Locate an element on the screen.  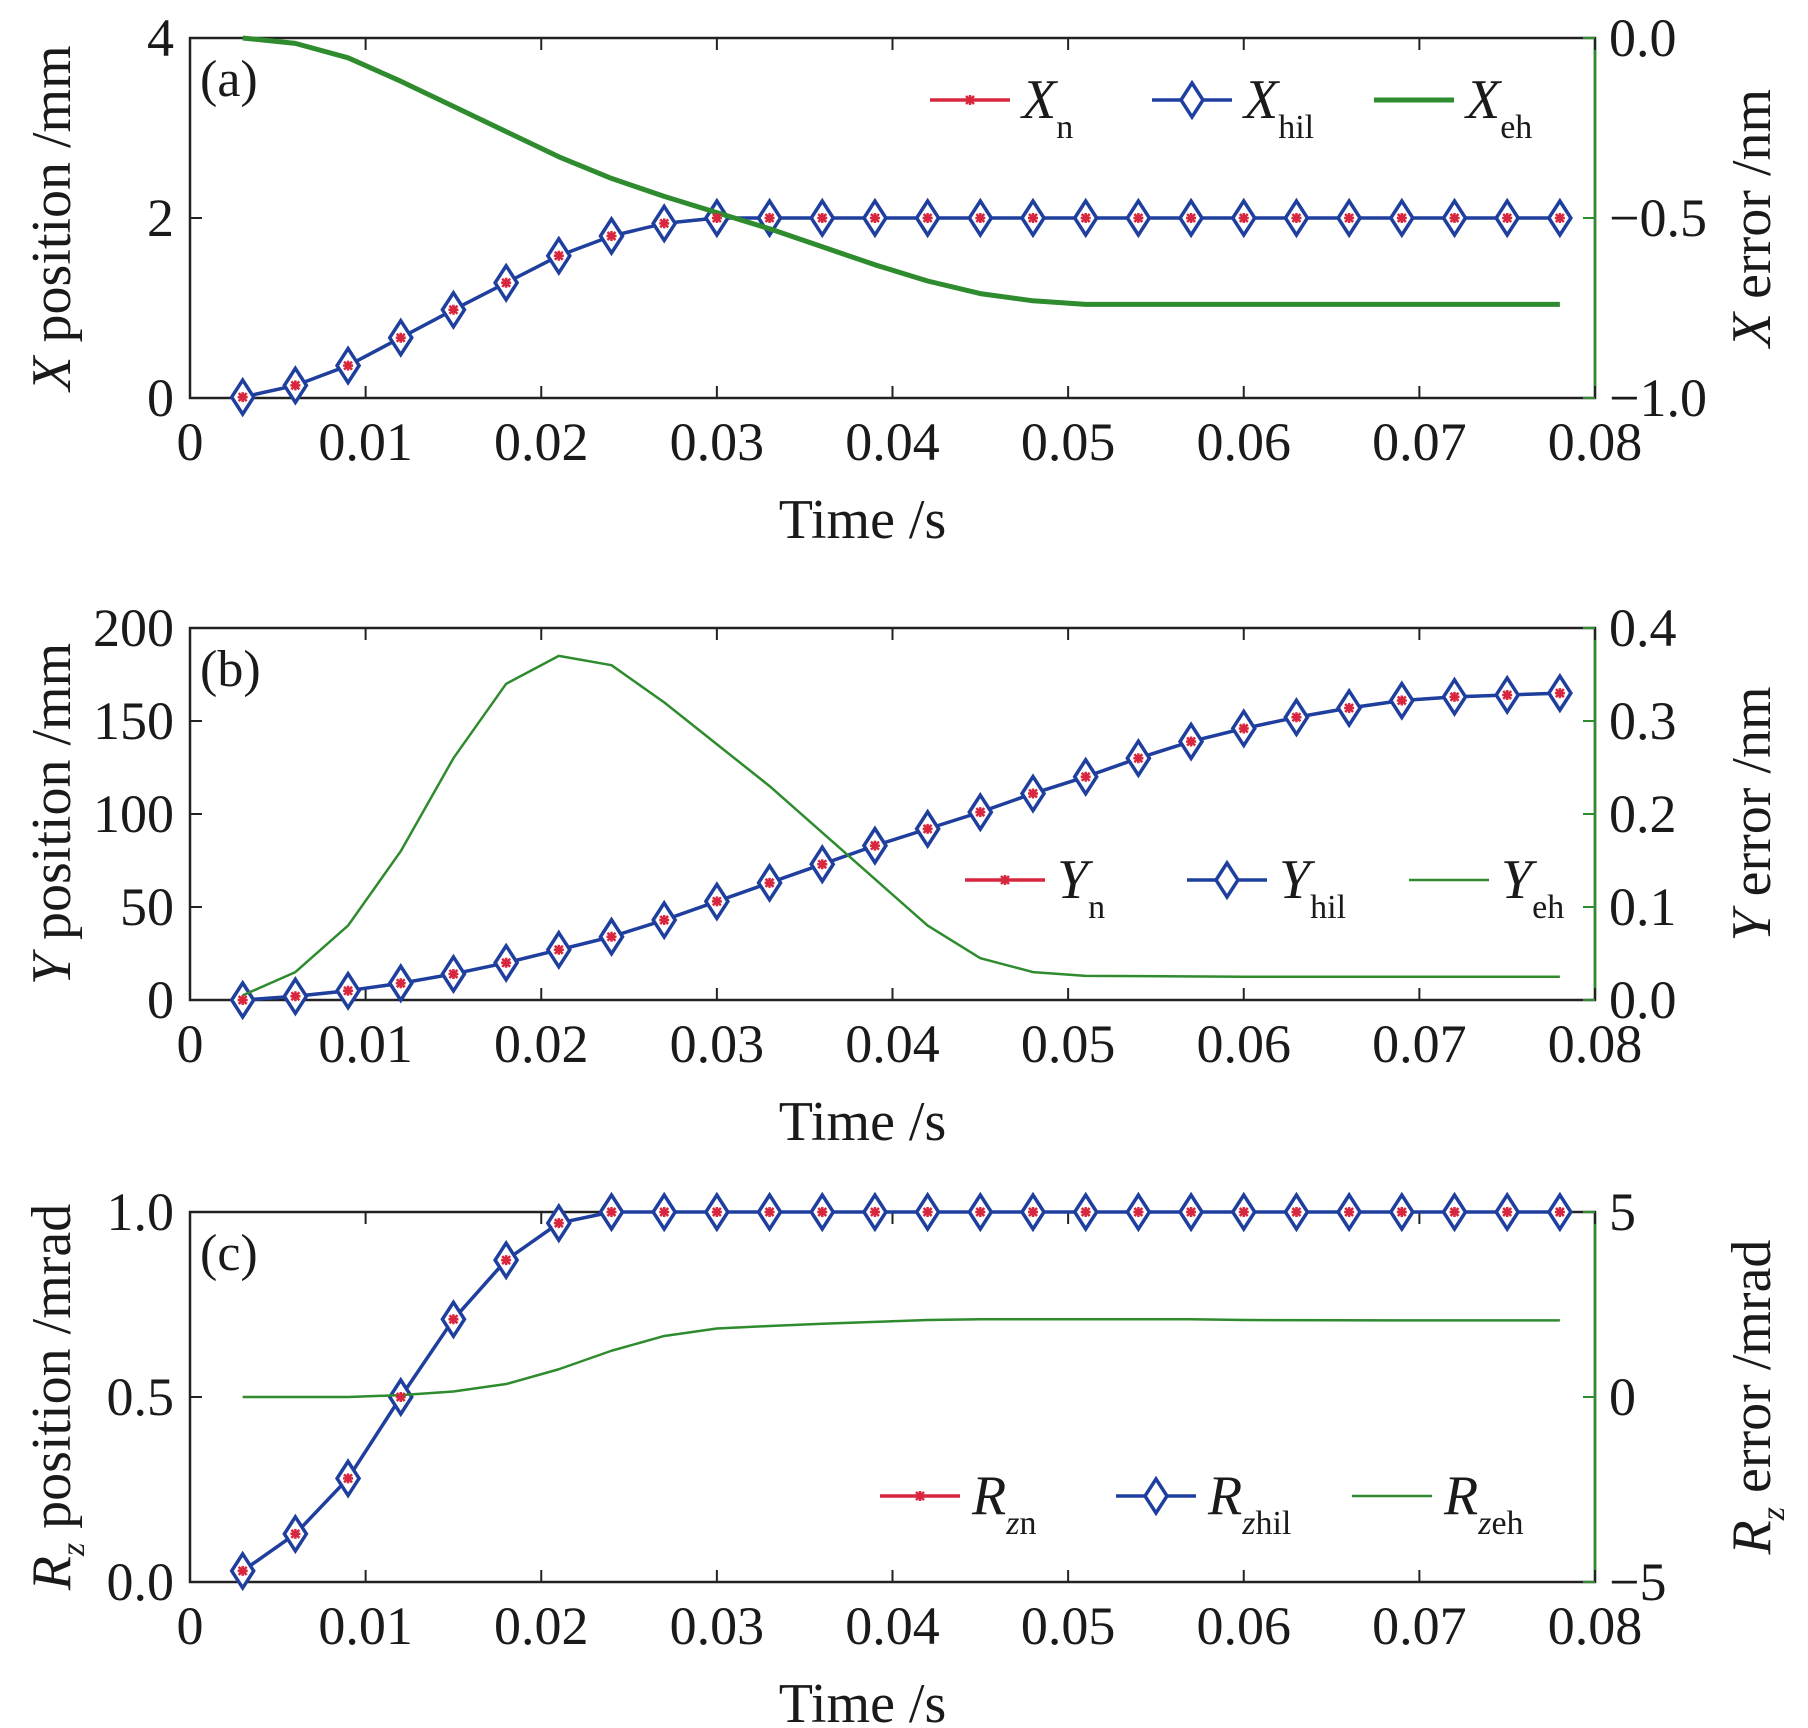
y-left-tick-label: 0 is located at coordinates (160, 398).